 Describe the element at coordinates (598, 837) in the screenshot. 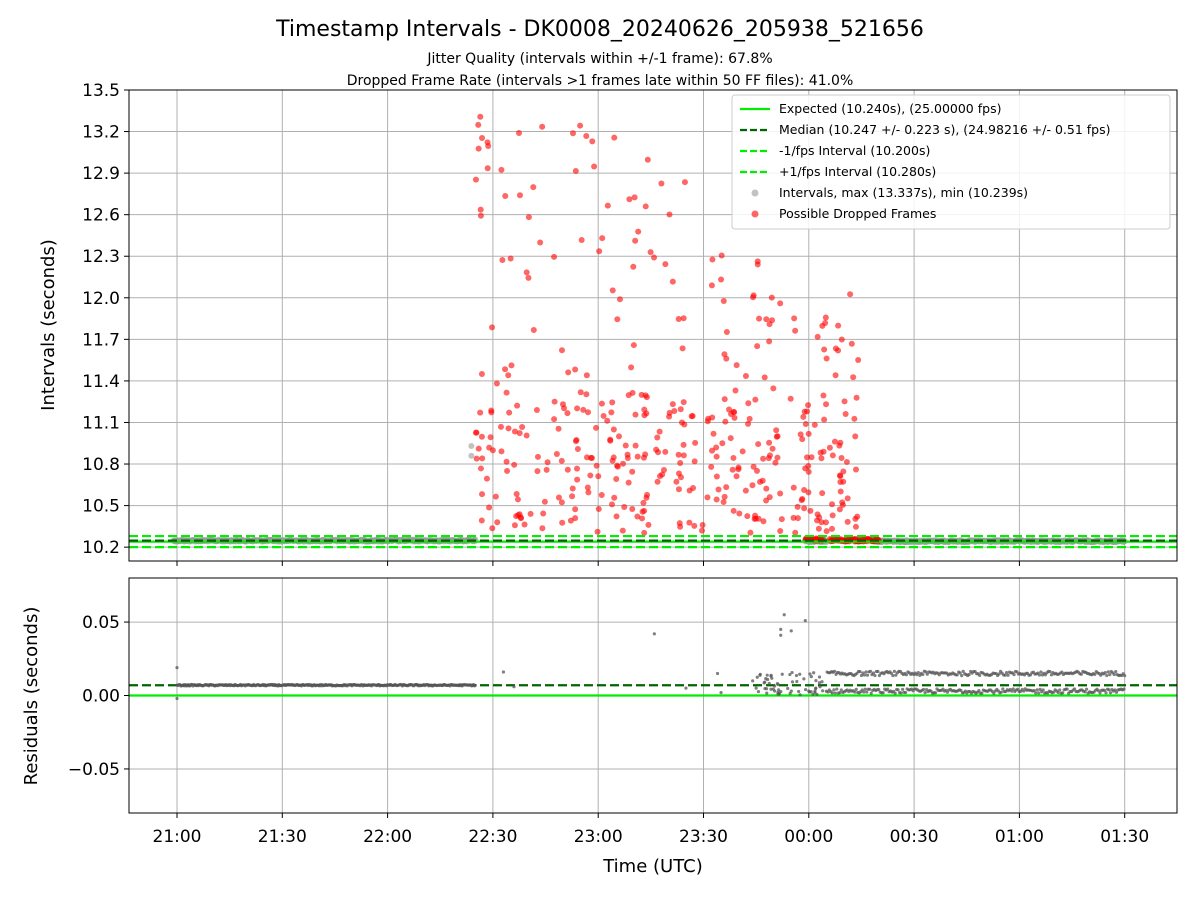

I see `x-tick-label: 23:00` at that location.